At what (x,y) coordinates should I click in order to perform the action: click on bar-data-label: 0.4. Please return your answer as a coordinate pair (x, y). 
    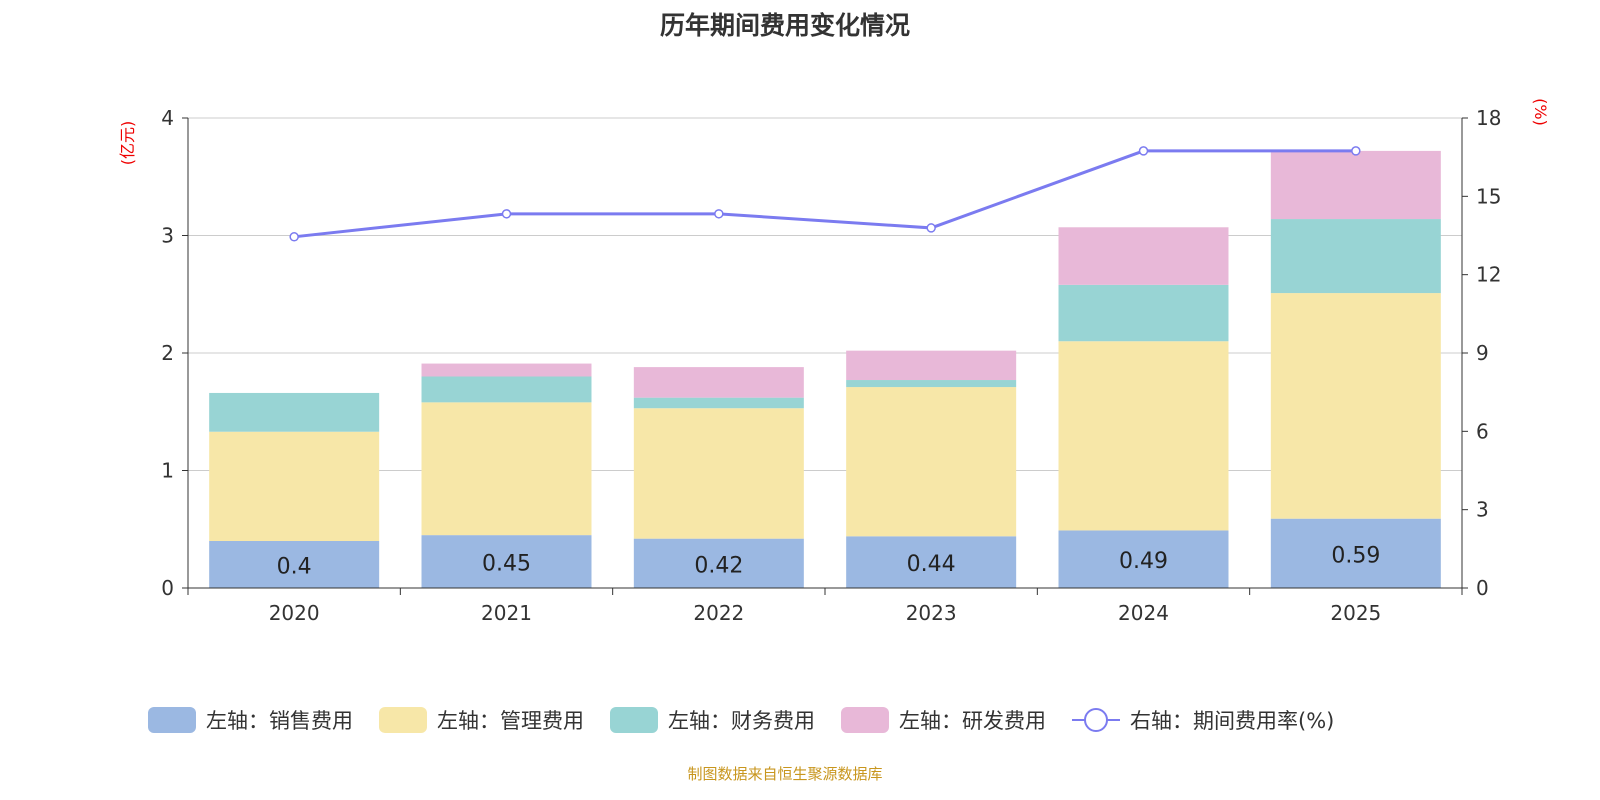
    Looking at the image, I should click on (294, 567).